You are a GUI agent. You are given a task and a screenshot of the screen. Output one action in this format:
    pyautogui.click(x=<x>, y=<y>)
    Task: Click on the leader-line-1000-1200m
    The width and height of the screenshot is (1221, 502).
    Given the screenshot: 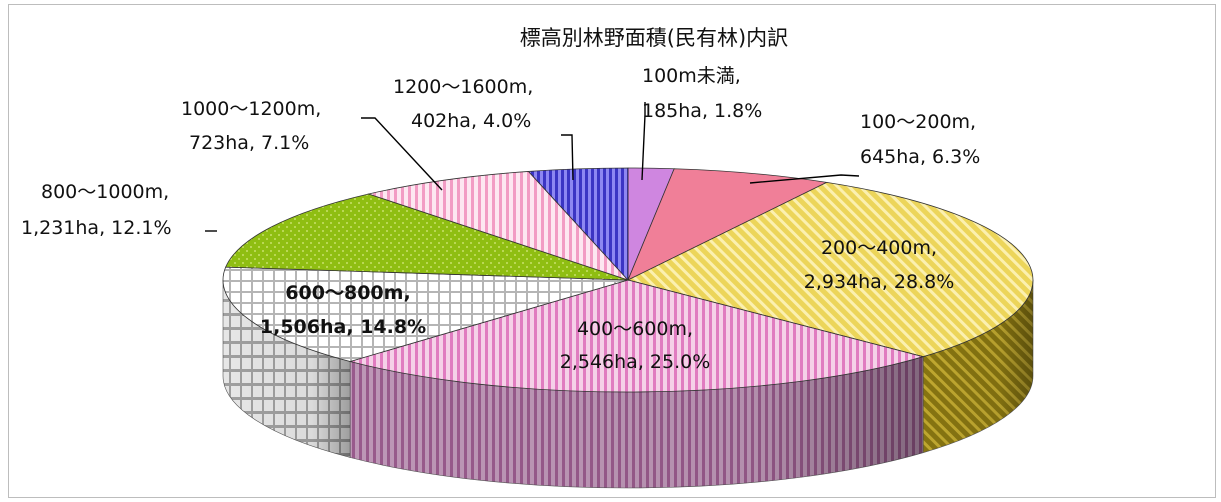 What is the action you would take?
    pyautogui.click(x=402, y=154)
    